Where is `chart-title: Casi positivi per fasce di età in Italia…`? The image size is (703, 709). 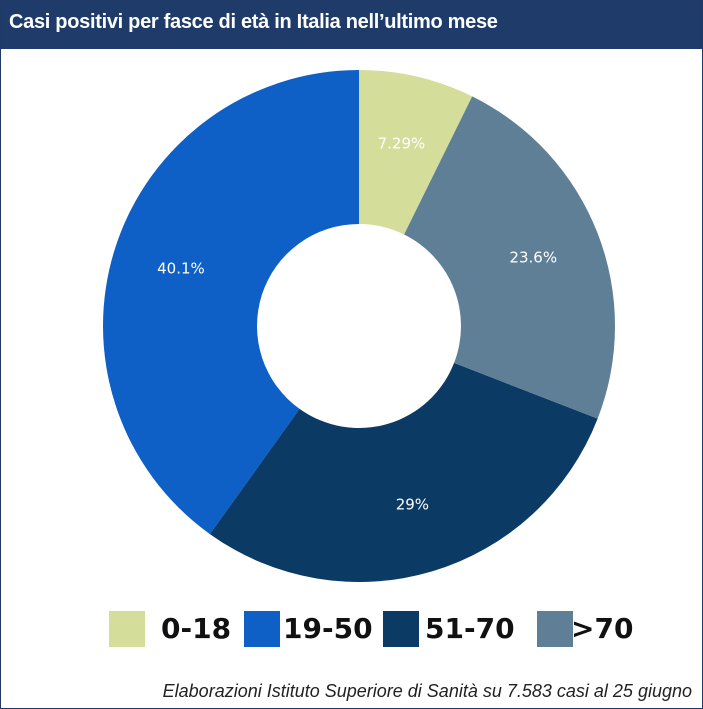 chart-title: Casi positivi per fasce di età in Italia… is located at coordinates (253, 22).